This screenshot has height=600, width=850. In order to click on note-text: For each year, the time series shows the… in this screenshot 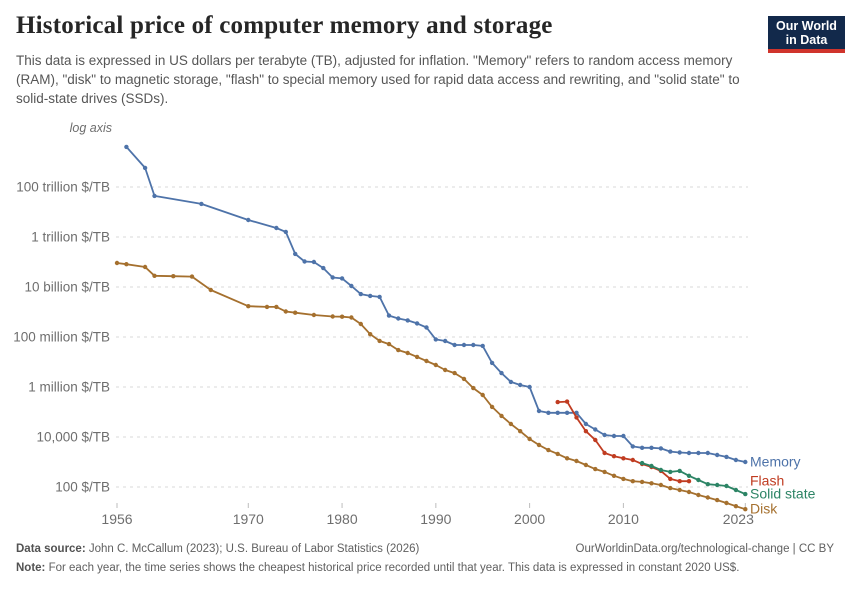, I will do `click(394, 568)`.